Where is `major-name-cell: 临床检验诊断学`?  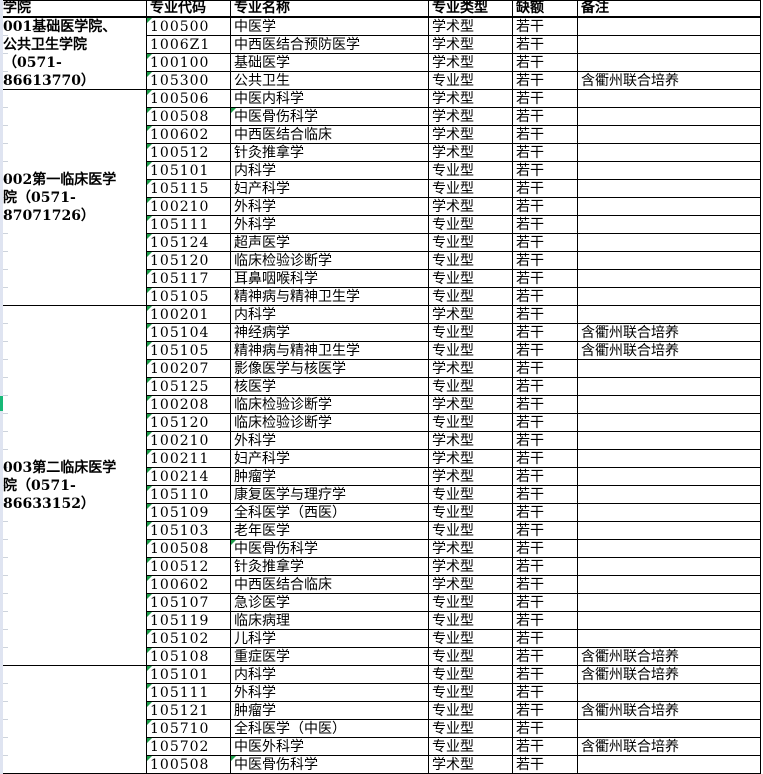
major-name-cell: 临床检验诊断学 is located at coordinates (329, 404).